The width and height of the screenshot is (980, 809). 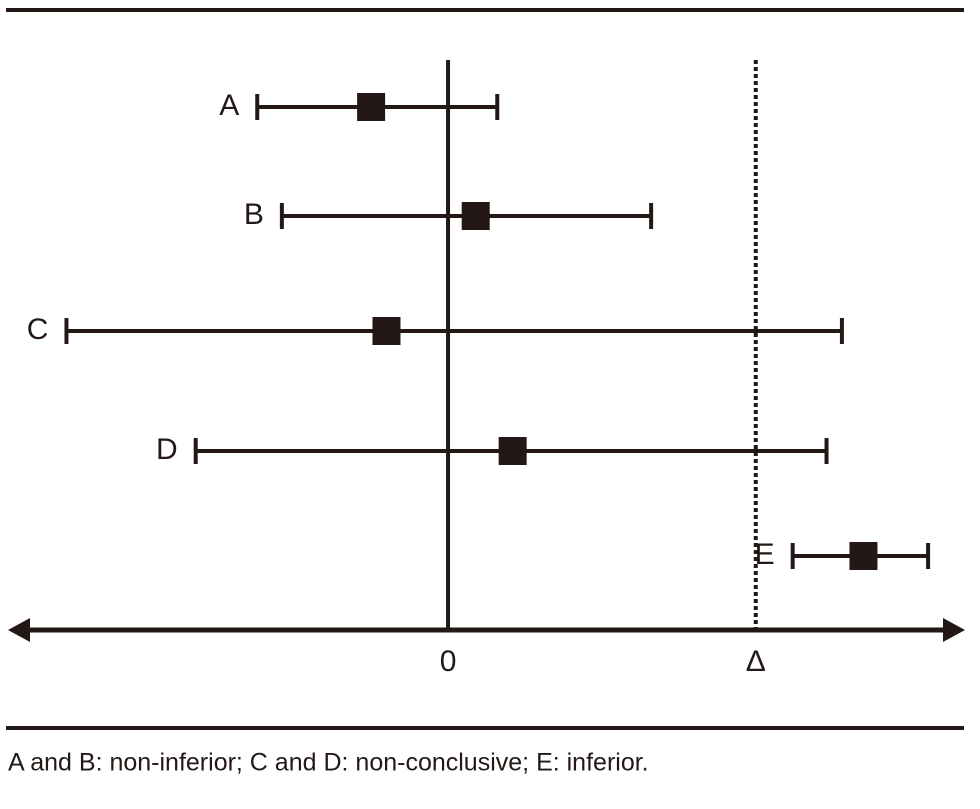 I want to click on row-label: D, so click(x=167, y=449).